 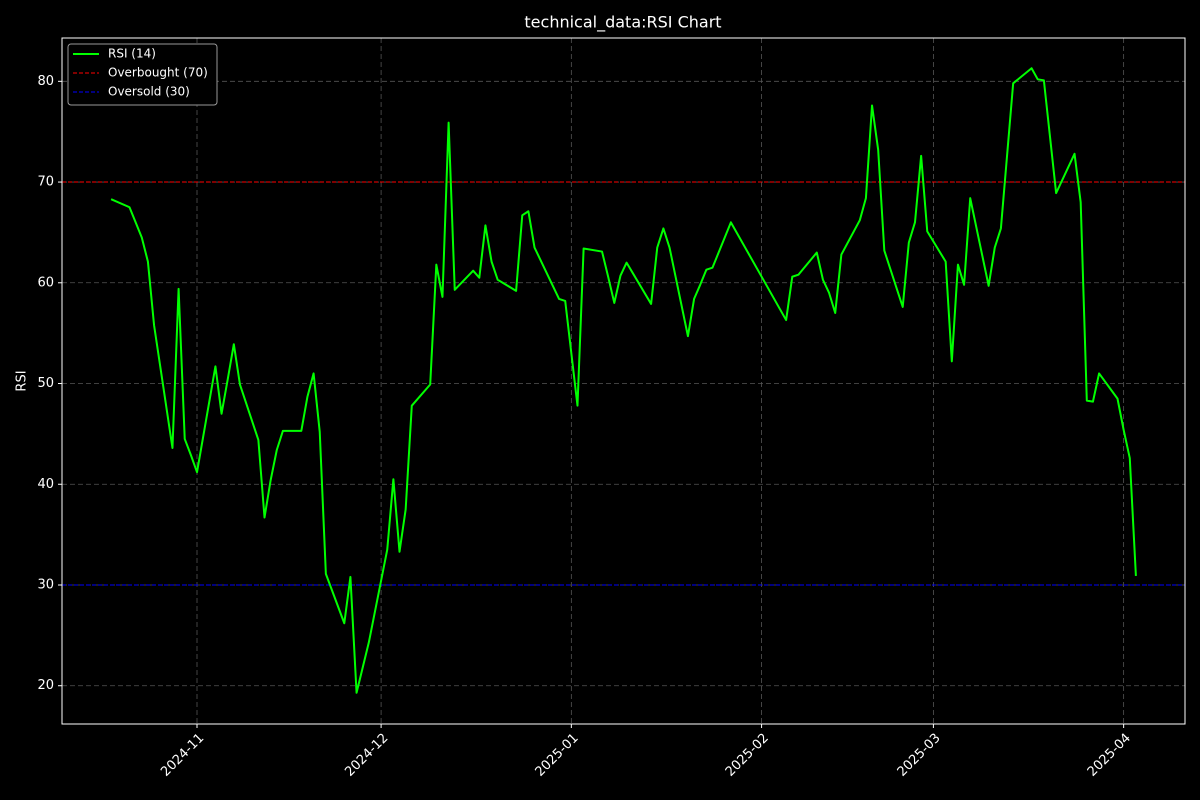 What do you see at coordinates (45, 182) in the screenshot?
I see `y-tick-label: 70` at bounding box center [45, 182].